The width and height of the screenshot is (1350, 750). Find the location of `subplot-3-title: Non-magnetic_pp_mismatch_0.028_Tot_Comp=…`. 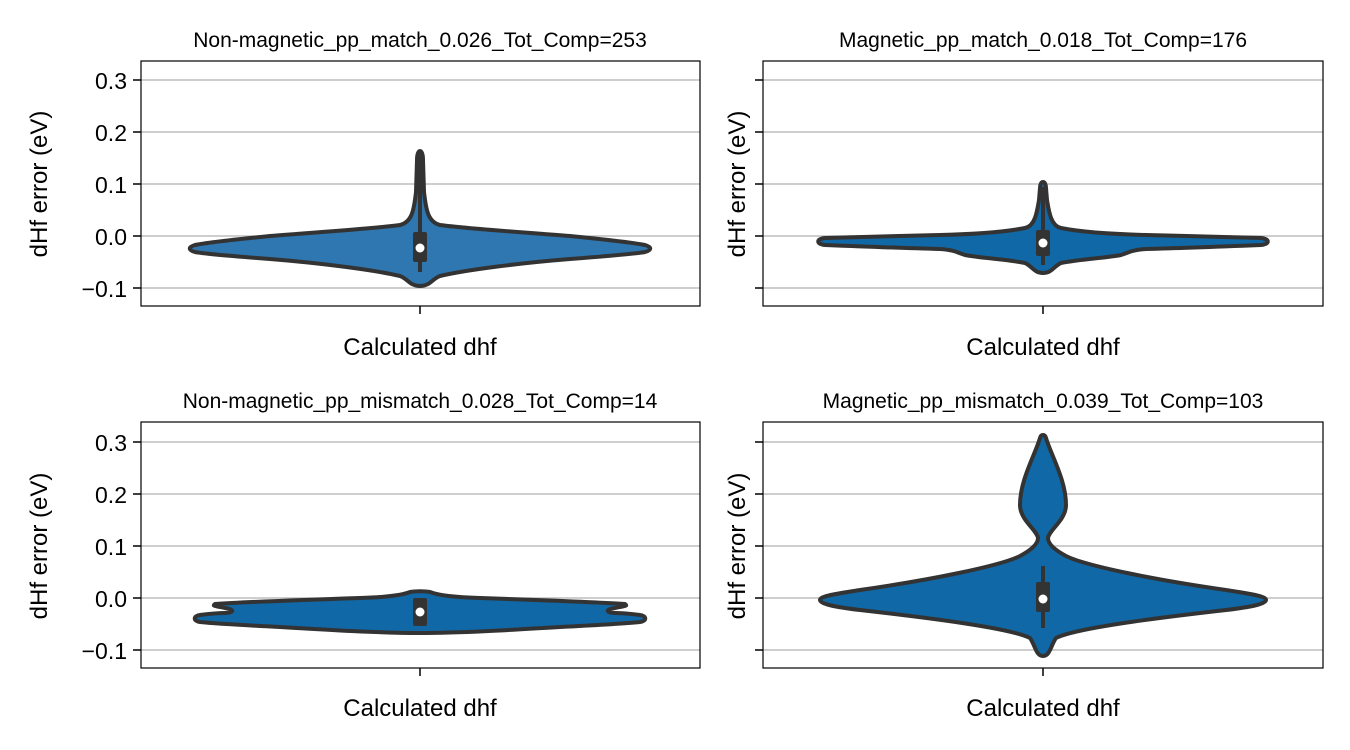

subplot-3-title: Non-magnetic_pp_mismatch_0.028_Tot_Comp=… is located at coordinates (420, 401).